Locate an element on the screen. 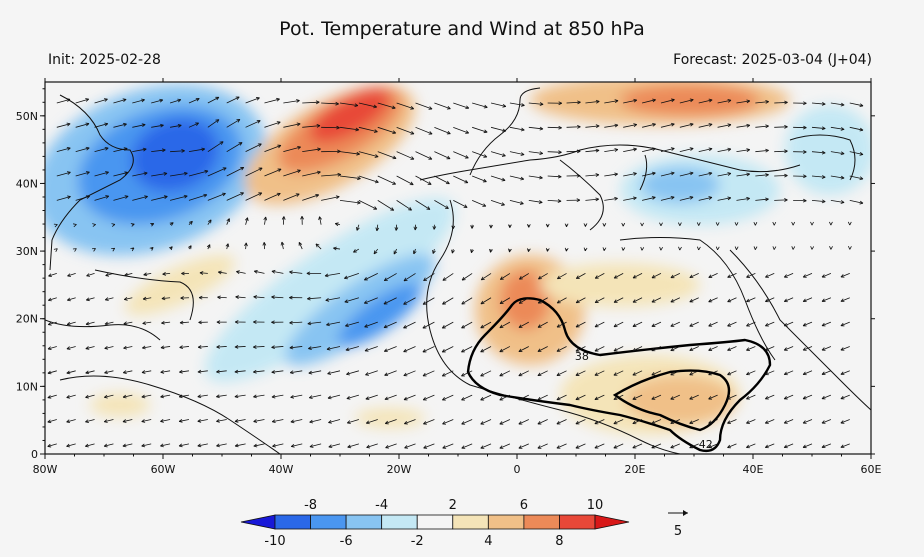 The image size is (924, 557). colorbar-low-extend is located at coordinates (258, 522).